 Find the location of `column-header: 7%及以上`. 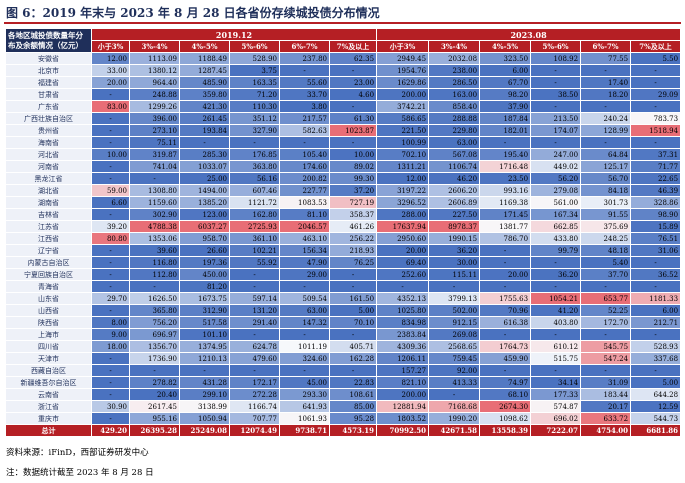

column-header: 7%及以上 is located at coordinates (353, 46).